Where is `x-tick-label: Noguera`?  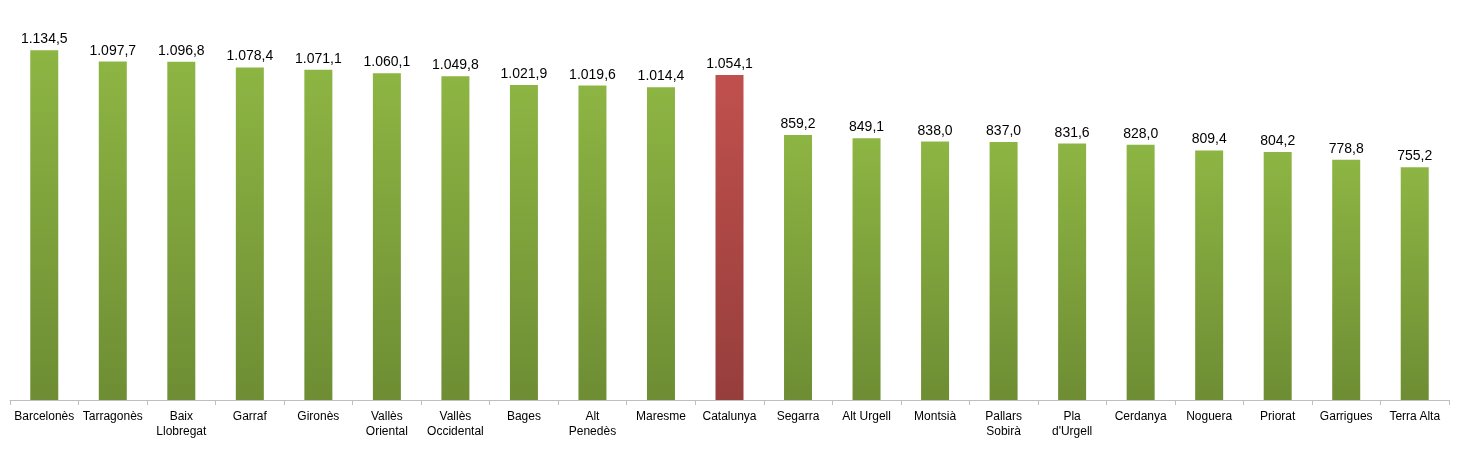 x-tick-label: Noguera is located at coordinates (1209, 415).